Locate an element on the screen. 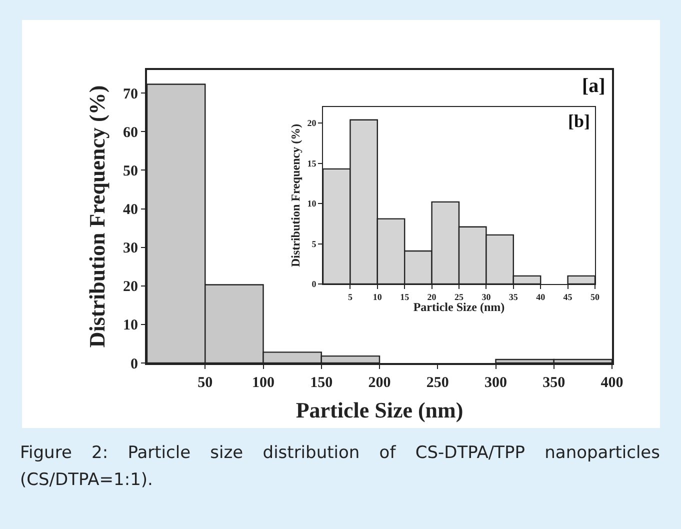  x-tick-label: 35 is located at coordinates (513, 297).